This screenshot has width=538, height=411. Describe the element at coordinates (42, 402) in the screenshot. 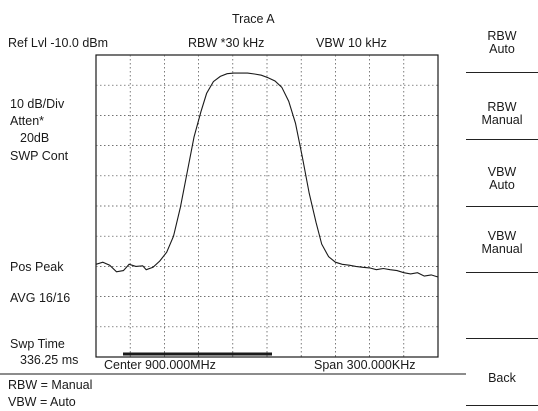

I see `status-vbw: VBW = Auto` at that location.